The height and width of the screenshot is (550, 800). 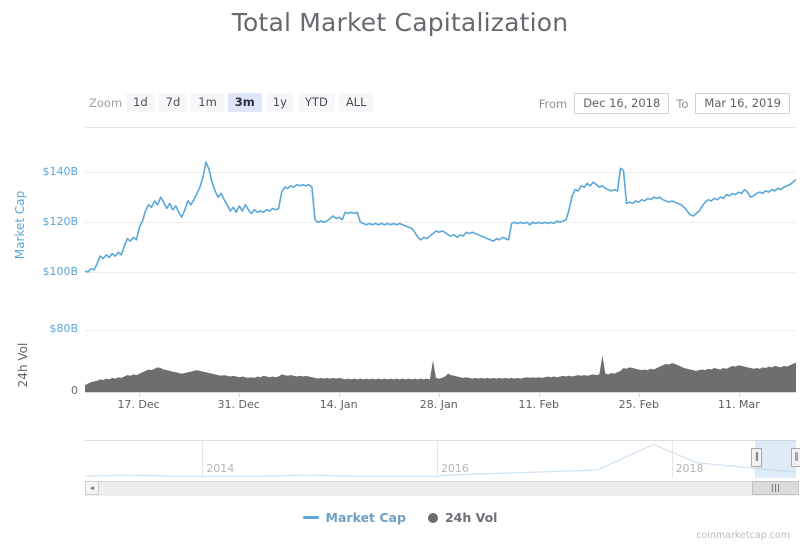 What do you see at coordinates (207, 102) in the screenshot?
I see `zoom-button-1m: 1m` at bounding box center [207, 102].